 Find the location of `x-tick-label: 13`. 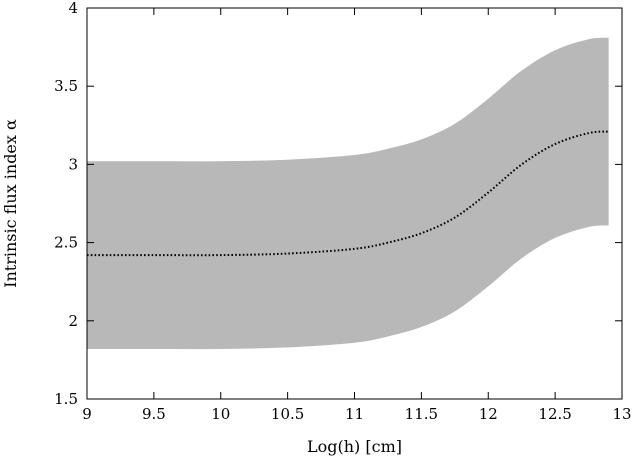

x-tick-label: 13 is located at coordinates (621, 414).